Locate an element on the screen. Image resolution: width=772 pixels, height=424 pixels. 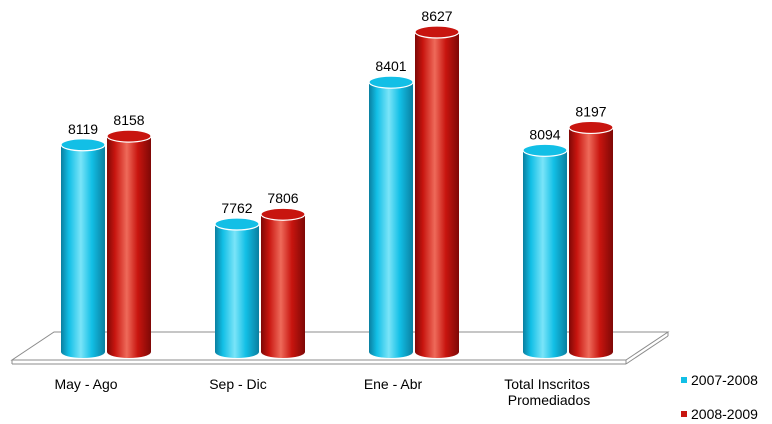
bar-sep-dic-2008-2009 is located at coordinates (283, 282).